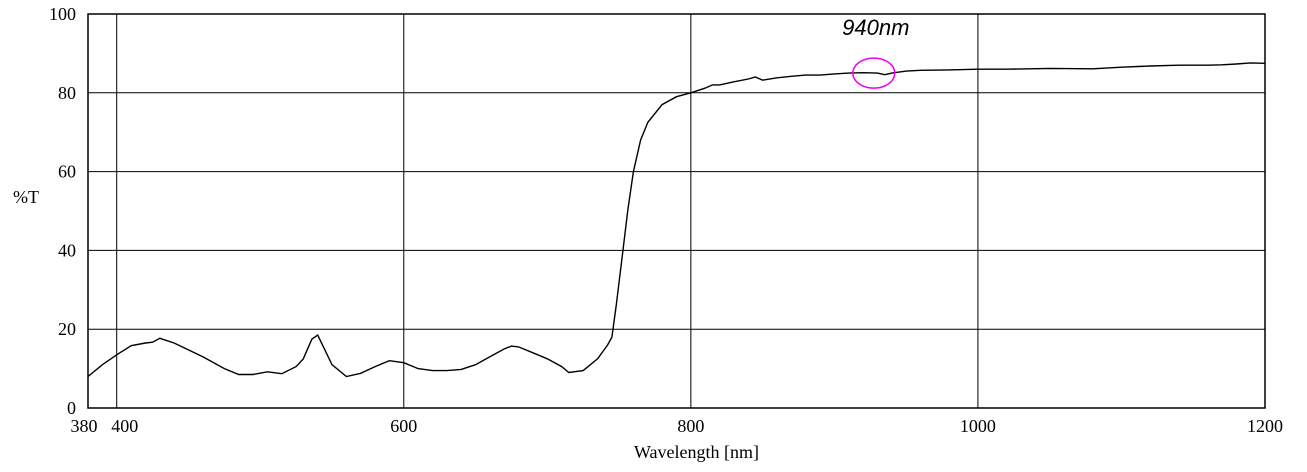  I want to click on y-tick-label: 100, so click(62, 14).